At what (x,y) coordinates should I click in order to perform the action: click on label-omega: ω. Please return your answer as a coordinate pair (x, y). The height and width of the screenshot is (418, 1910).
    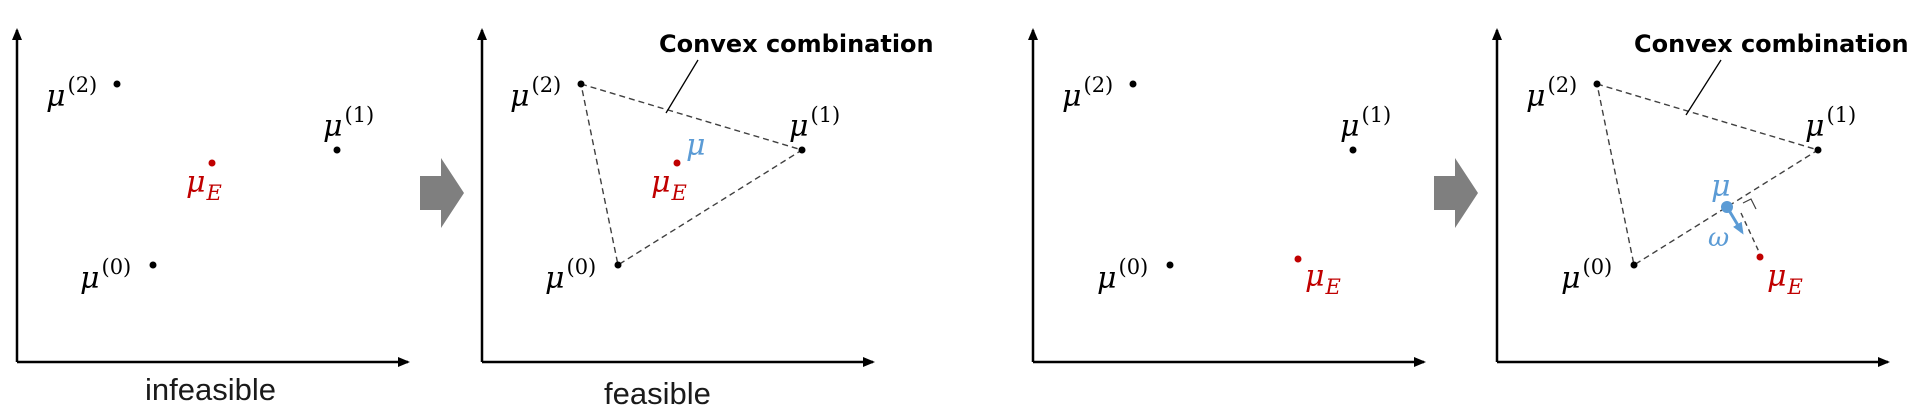
    Looking at the image, I should click on (1718, 238).